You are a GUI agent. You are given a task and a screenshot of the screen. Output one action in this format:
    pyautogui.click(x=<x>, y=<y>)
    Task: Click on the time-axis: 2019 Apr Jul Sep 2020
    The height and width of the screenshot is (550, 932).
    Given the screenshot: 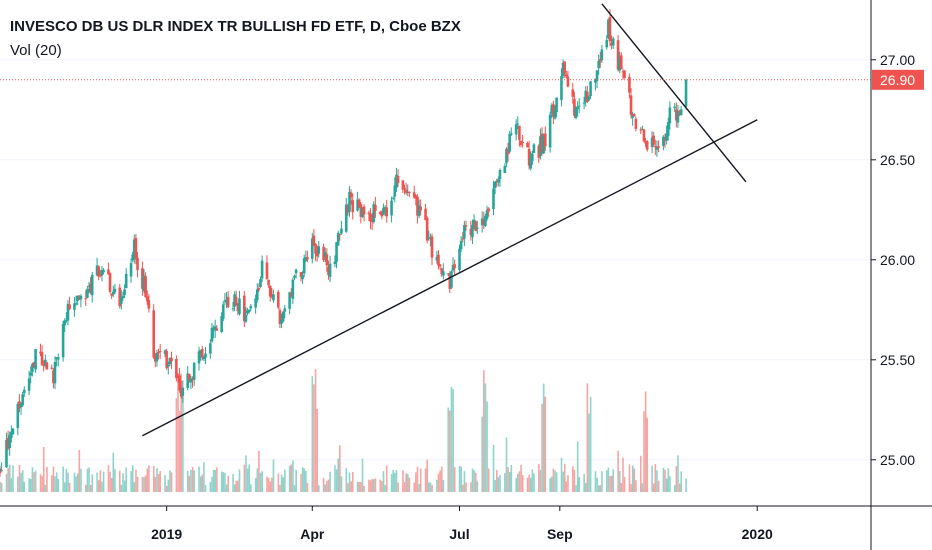 What is the action you would take?
    pyautogui.click(x=462, y=524)
    